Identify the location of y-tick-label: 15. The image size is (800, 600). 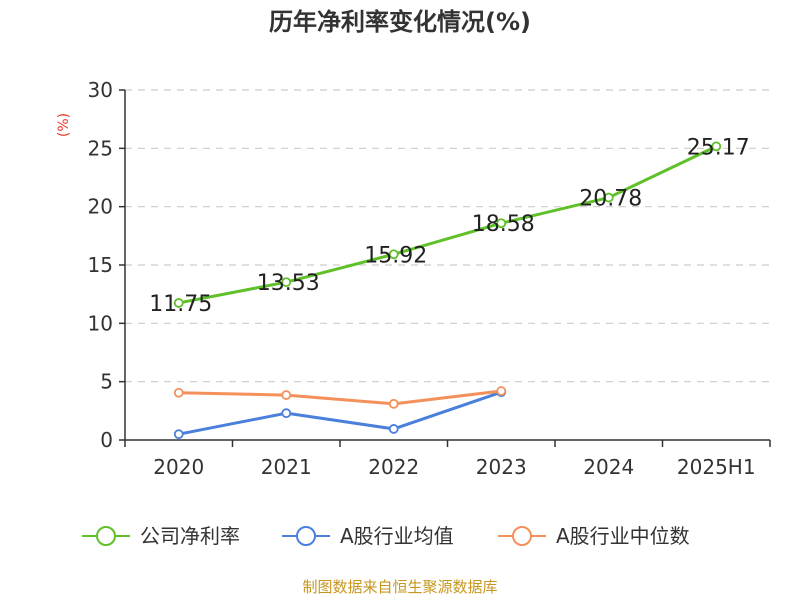
(100, 265).